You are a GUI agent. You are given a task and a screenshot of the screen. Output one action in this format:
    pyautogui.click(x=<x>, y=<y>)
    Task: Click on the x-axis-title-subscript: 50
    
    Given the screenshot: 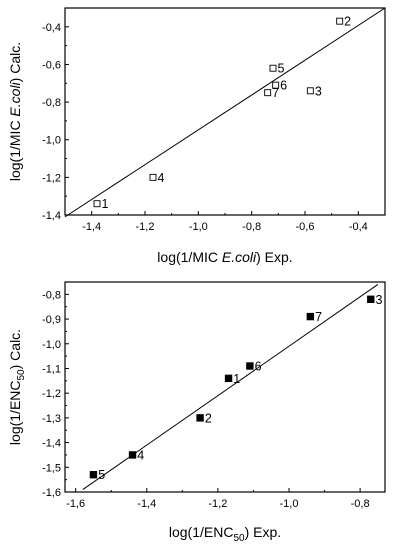 What is the action you would take?
    pyautogui.click(x=239, y=538)
    